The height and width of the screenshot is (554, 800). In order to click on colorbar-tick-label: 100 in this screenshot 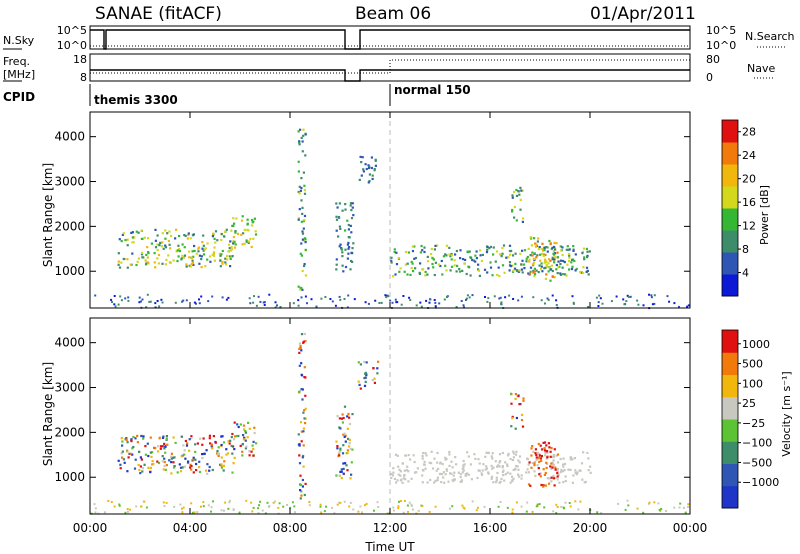, I will do `click(752, 383)`.